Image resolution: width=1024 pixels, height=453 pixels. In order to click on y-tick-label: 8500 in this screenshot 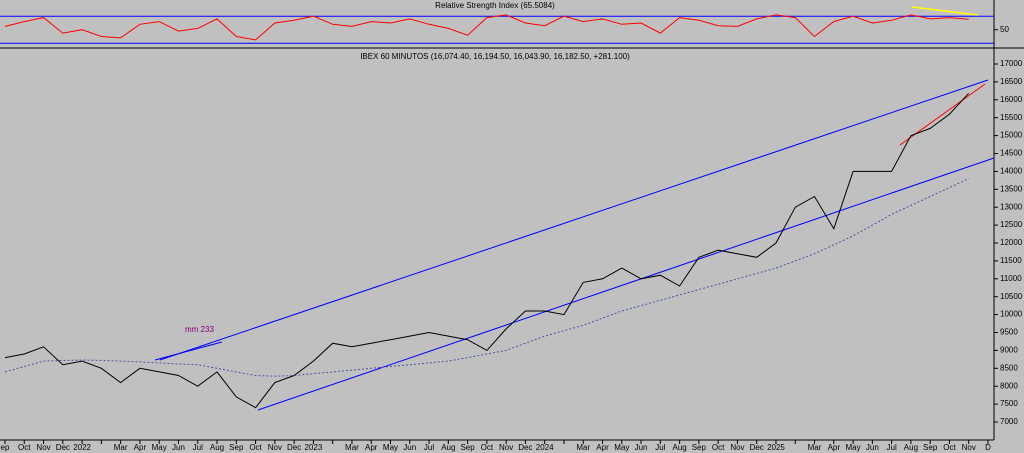, I will do `click(1009, 367)`.